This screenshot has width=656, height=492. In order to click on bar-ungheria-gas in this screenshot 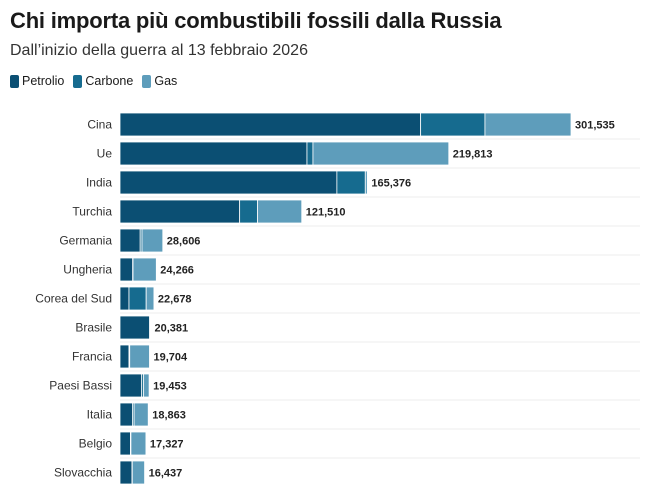, I will do `click(144, 269)`.